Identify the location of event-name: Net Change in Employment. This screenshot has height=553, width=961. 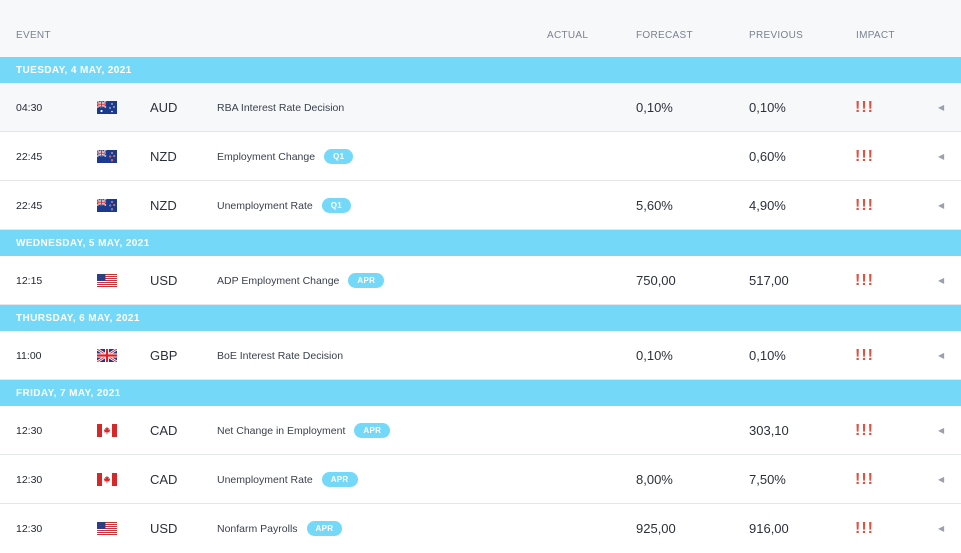
(281, 430).